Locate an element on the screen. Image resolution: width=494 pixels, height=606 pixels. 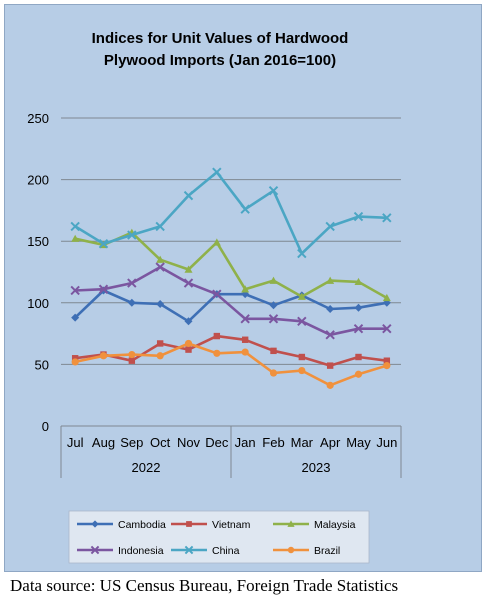
legend-swatch-marker-cambodia is located at coordinates (95, 524).